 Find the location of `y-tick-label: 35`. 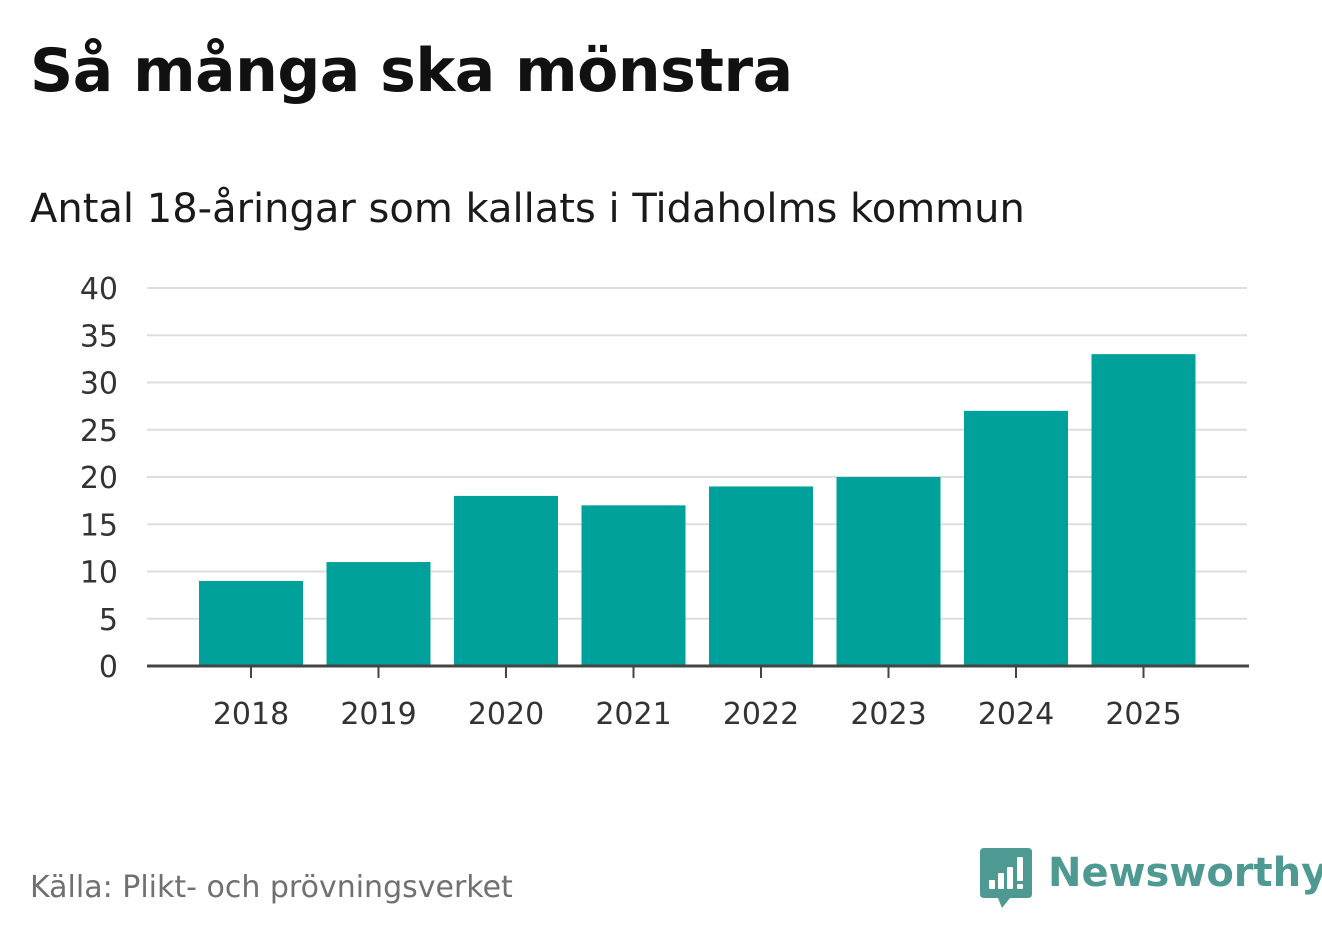

y-tick-label: 35 is located at coordinates (99, 336).